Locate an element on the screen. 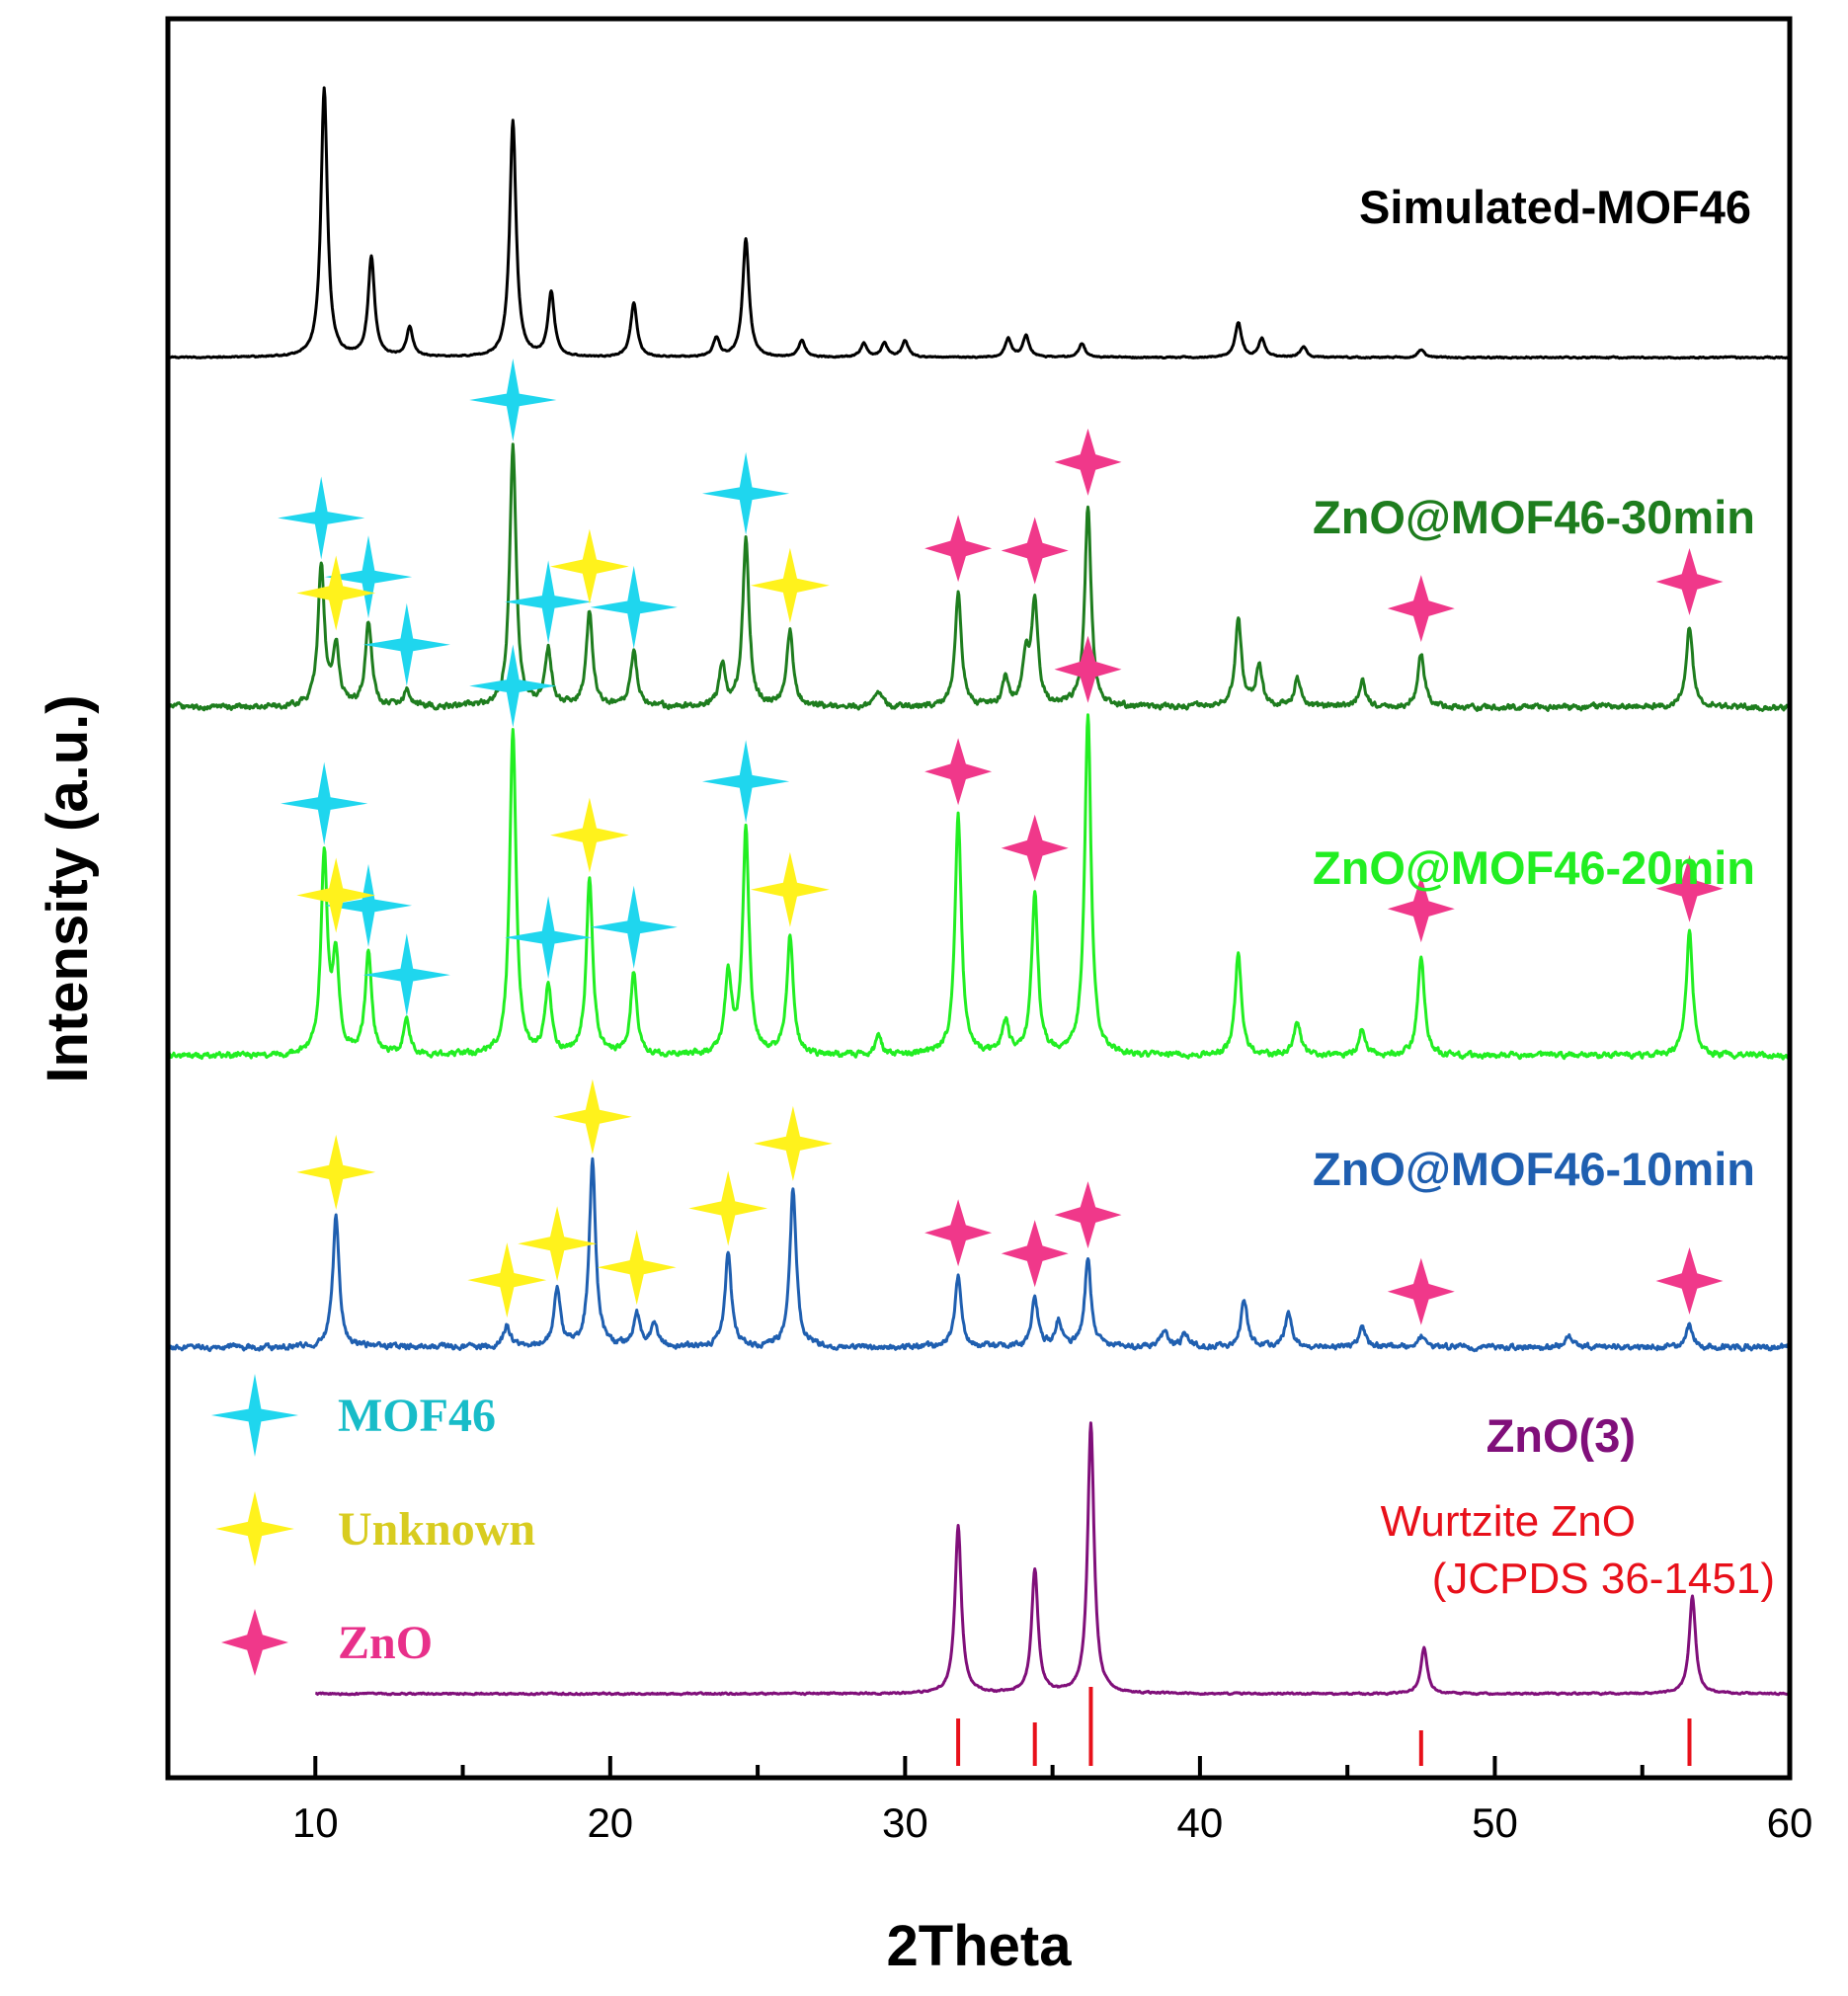 The height and width of the screenshot is (1996, 1848). legend-label-zno: ZnO is located at coordinates (386, 1643).